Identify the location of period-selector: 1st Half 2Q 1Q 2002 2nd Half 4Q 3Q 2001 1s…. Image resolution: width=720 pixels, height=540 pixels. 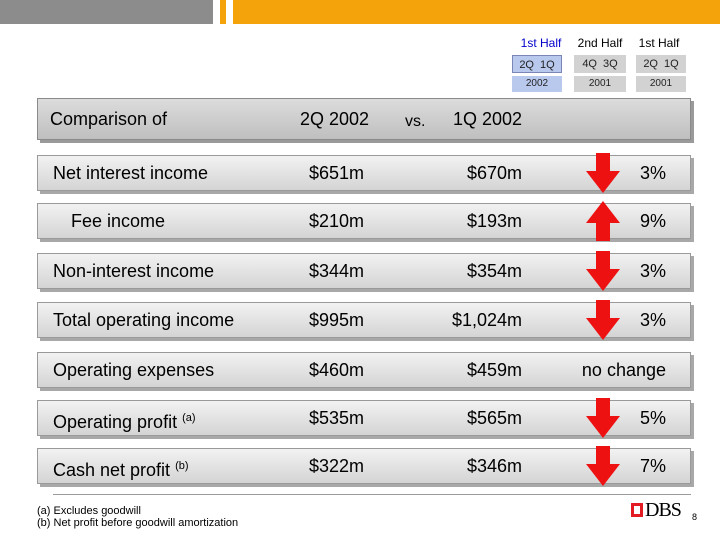
(598, 65).